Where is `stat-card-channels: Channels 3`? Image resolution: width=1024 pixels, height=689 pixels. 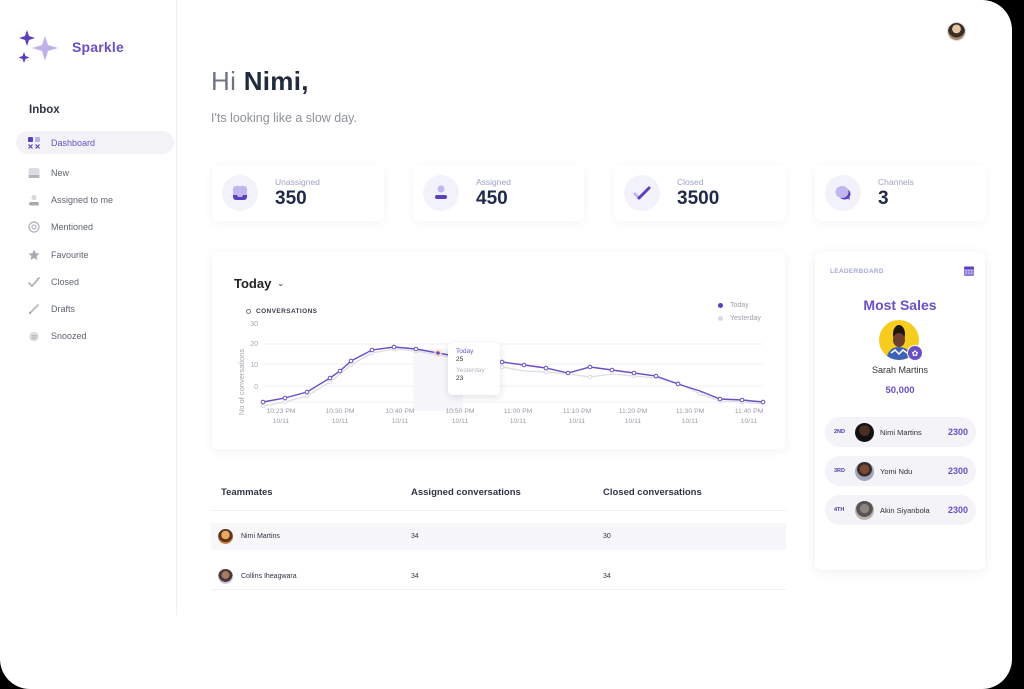 stat-card-channels: Channels 3 is located at coordinates (900, 193).